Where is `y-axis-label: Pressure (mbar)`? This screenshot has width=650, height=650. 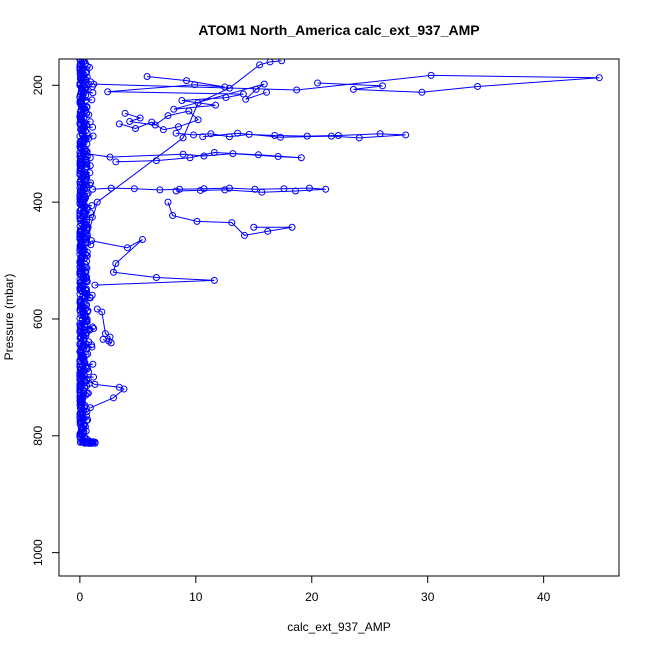
y-axis-label: Pressure (mbar) is located at coordinates (9, 317).